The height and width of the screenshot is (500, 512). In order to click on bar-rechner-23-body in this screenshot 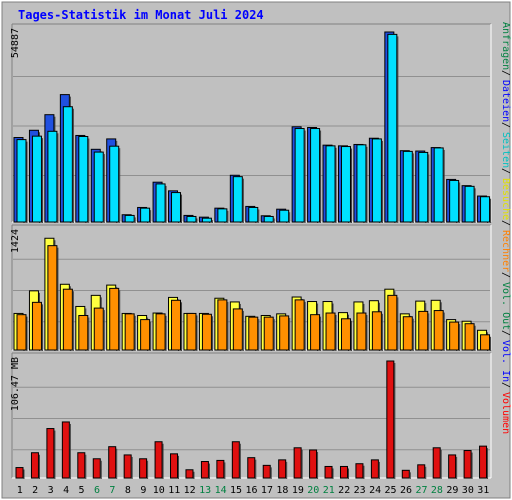, I will do `click(361, 331)`.